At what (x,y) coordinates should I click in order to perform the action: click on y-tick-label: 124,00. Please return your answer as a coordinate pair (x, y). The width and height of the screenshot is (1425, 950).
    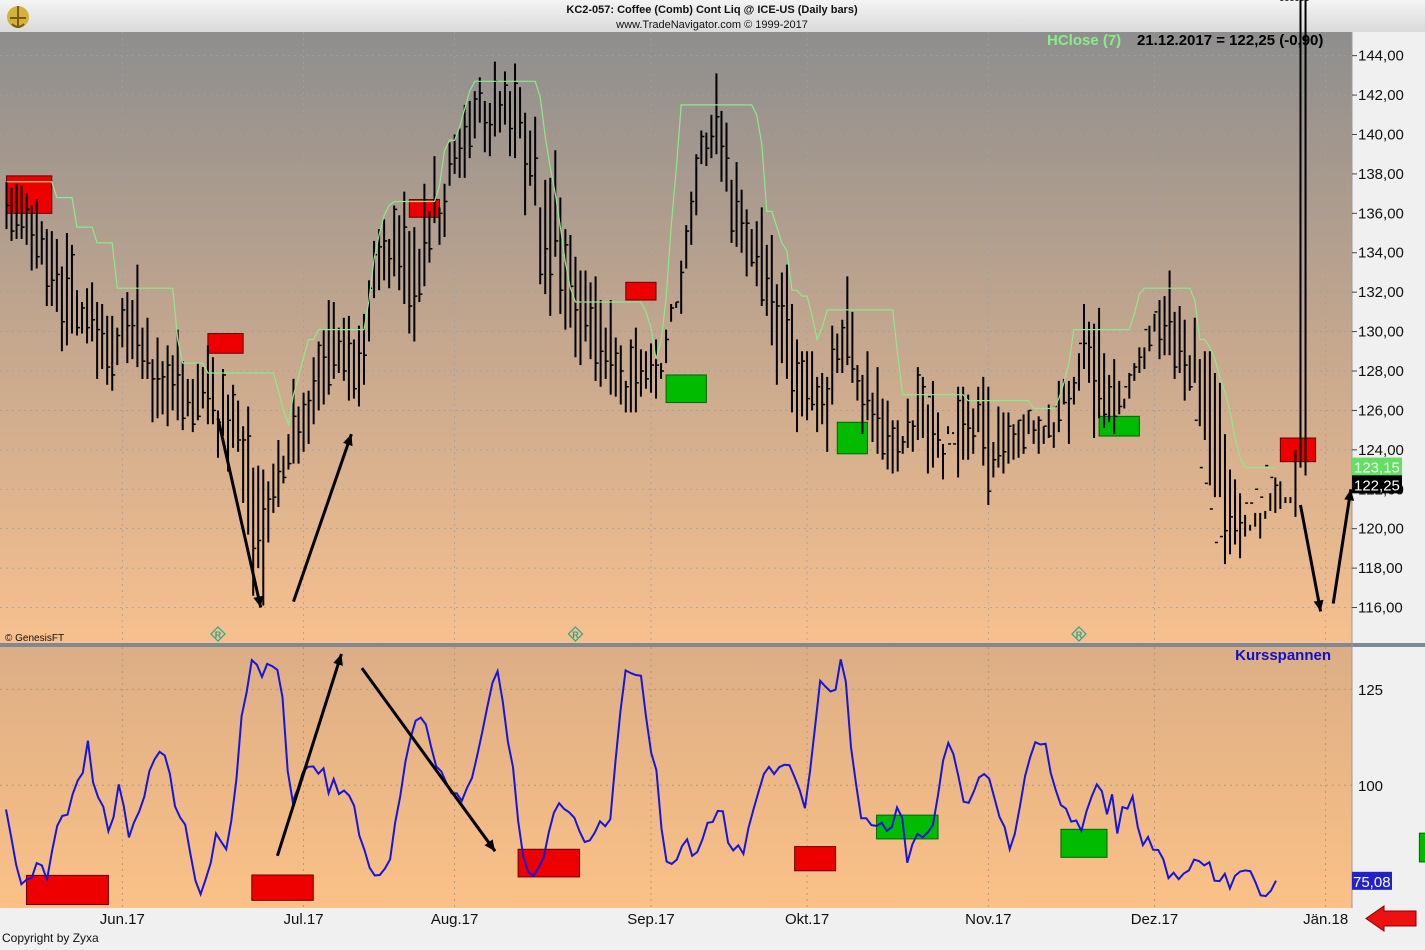
    Looking at the image, I should click on (1381, 450).